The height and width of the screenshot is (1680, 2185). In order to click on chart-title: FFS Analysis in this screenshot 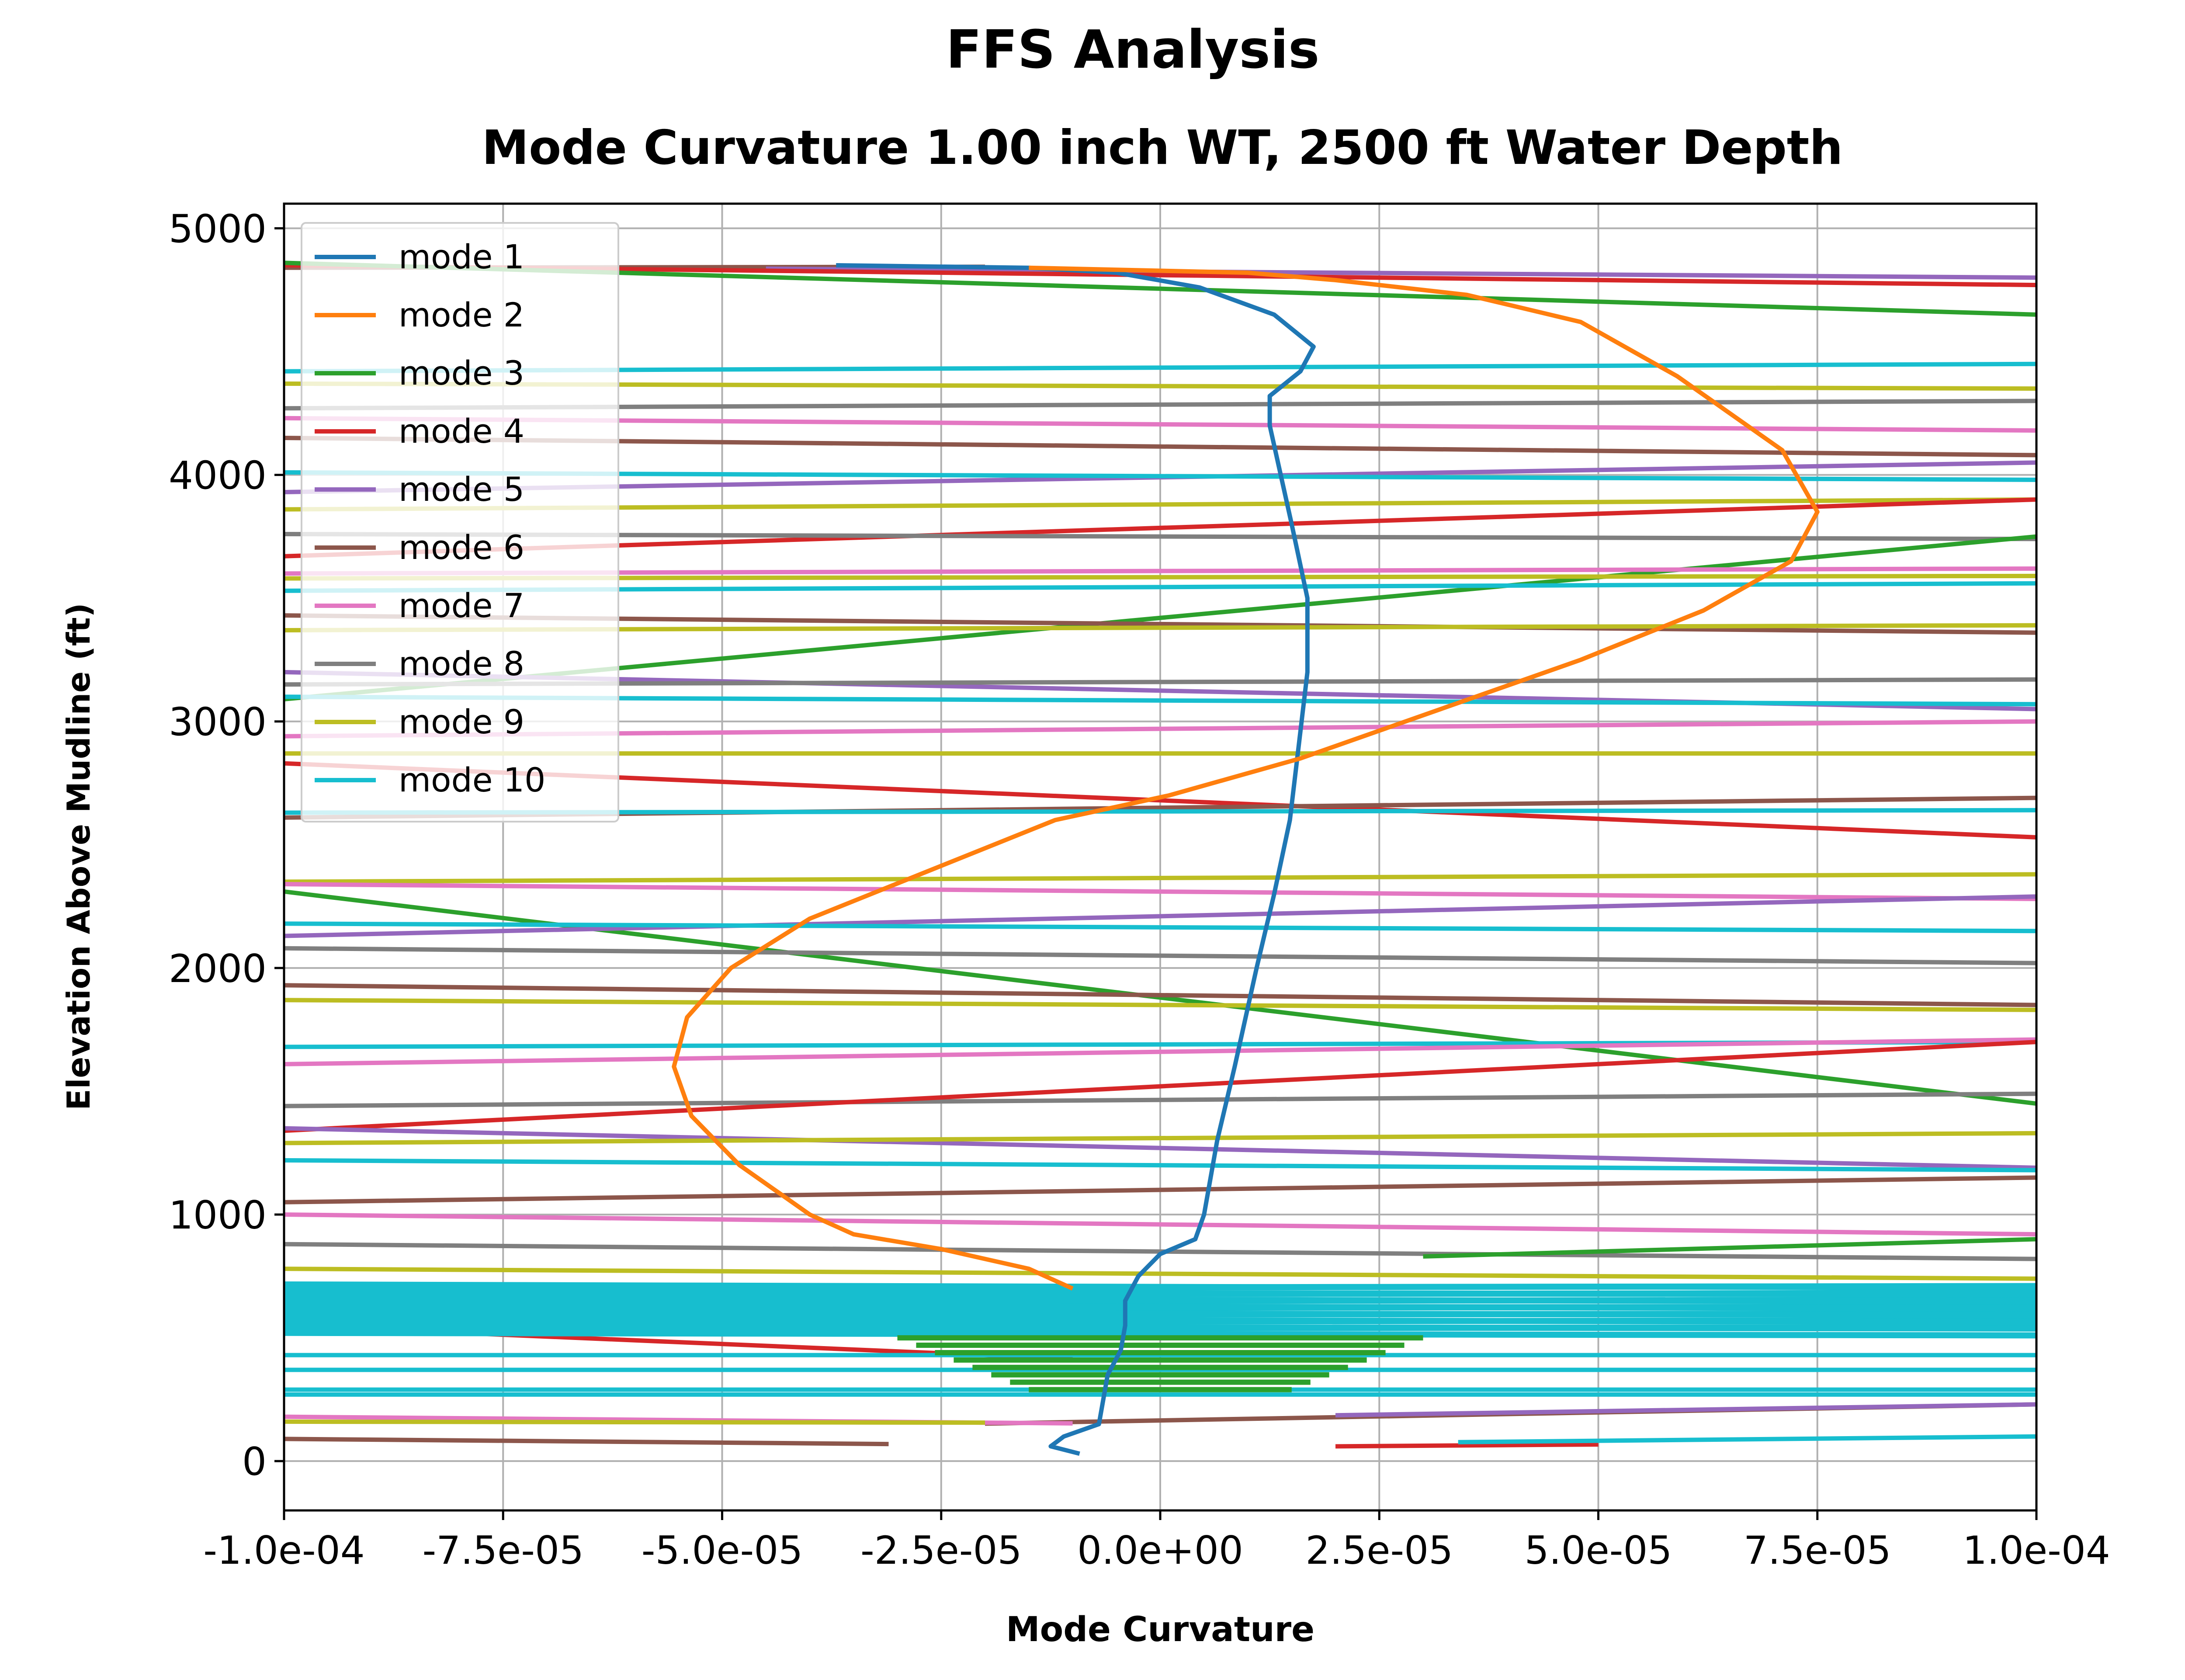, I will do `click(1133, 50)`.